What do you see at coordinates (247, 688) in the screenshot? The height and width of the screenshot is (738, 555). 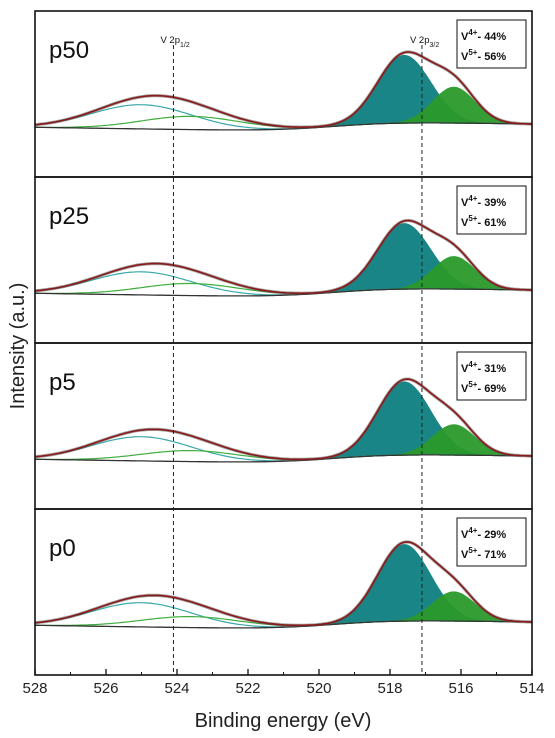 I see `x-tick-label: 522` at bounding box center [247, 688].